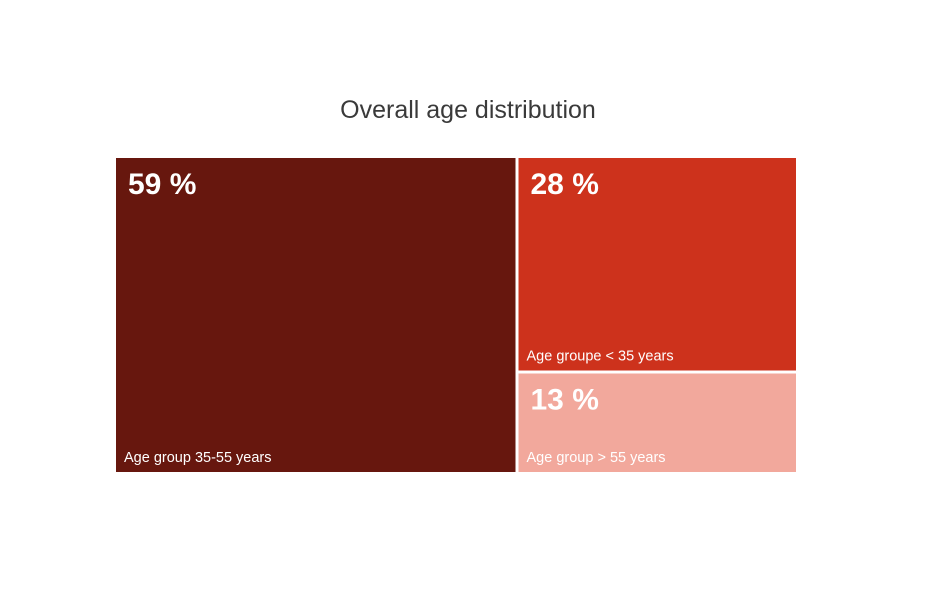 This screenshot has width=930, height=591. I want to click on value-label-age-group-55-years: 13 %, so click(565, 400).